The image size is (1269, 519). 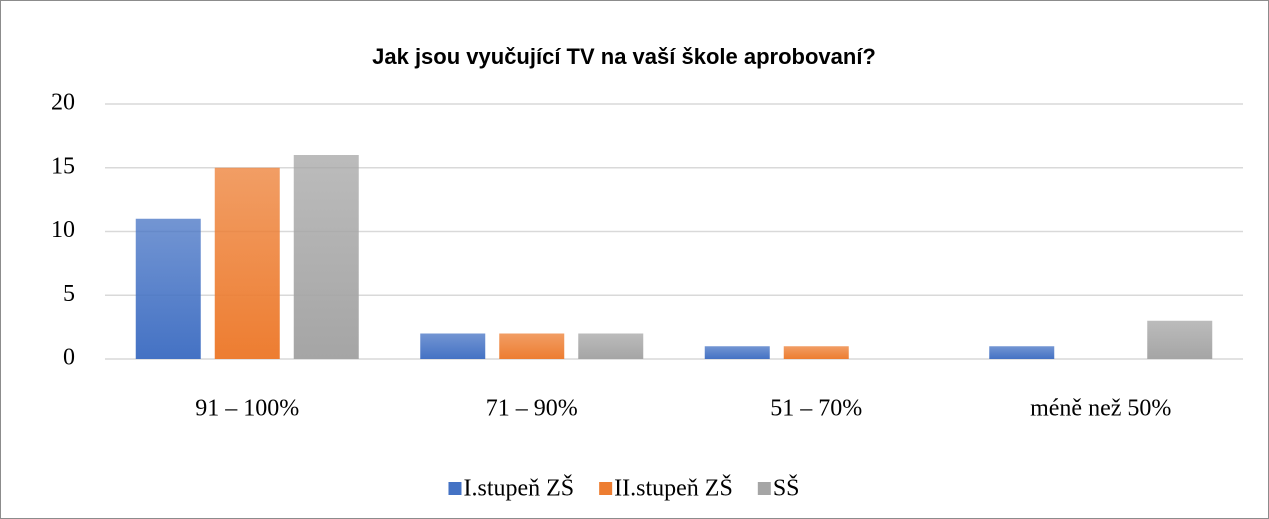 What do you see at coordinates (786, 488) in the screenshot?
I see `legend-label: SŠ` at bounding box center [786, 488].